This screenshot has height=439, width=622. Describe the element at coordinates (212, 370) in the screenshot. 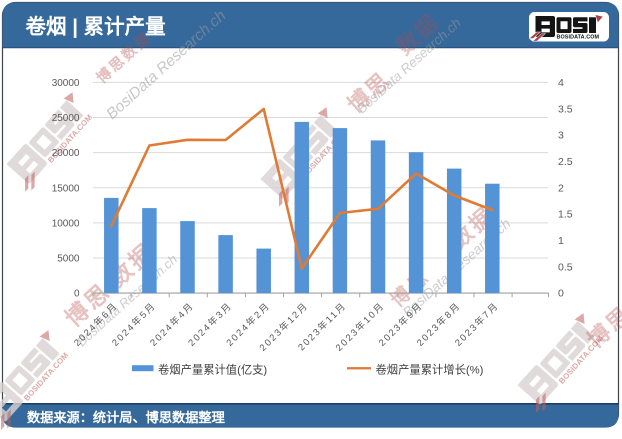

I see `svg-text: 卷烟产量累计值(亿支)` at that location.